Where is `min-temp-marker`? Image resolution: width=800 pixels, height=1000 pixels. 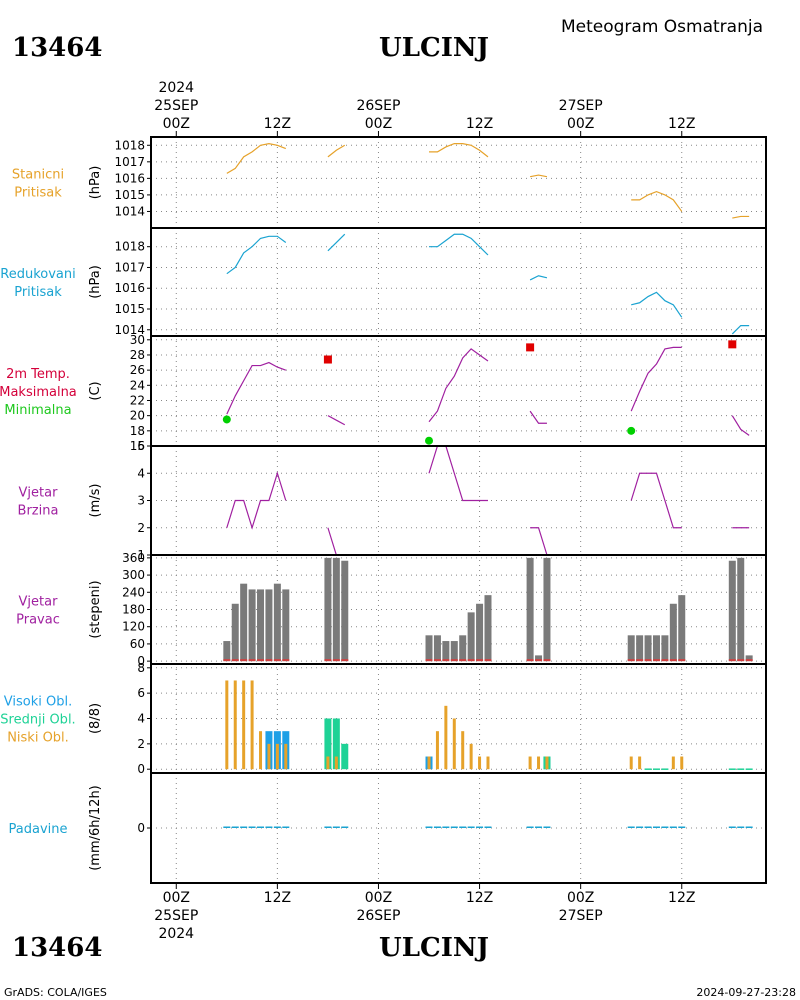 min-temp-marker is located at coordinates (226, 419).